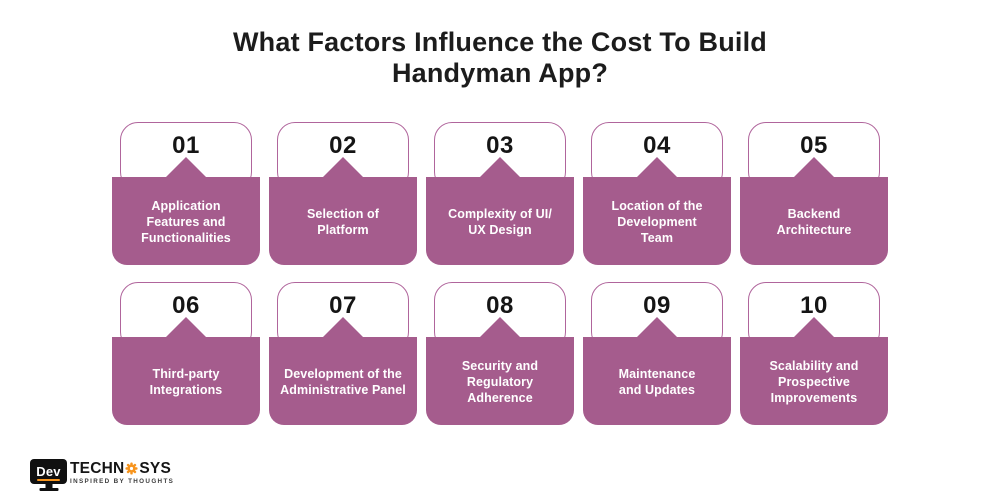 The image size is (1000, 500). I want to click on factor-card-06: 06 Third-party Integrations, so click(186, 353).